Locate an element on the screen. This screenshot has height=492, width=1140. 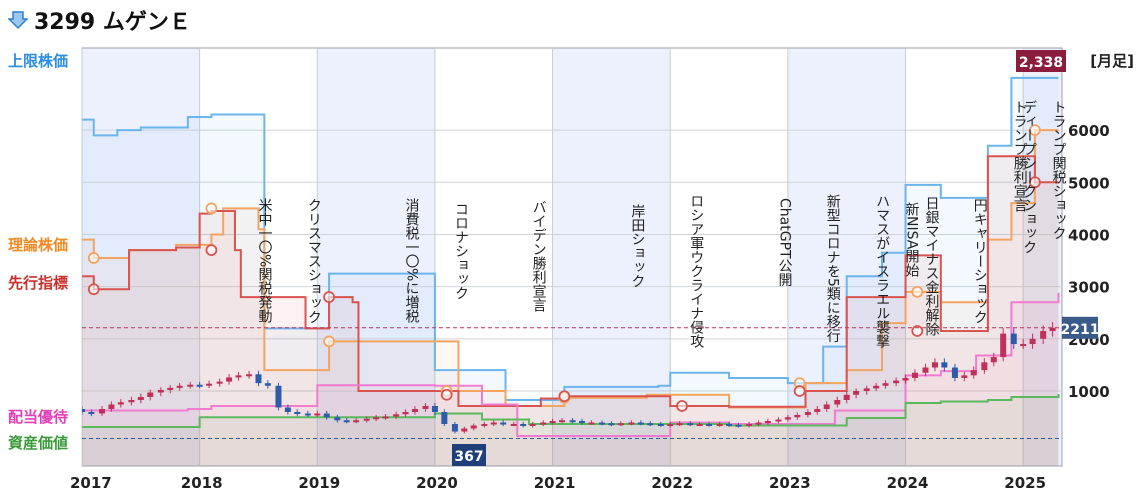
event-annotation: ディープシークショック is located at coordinates (1029, 177).